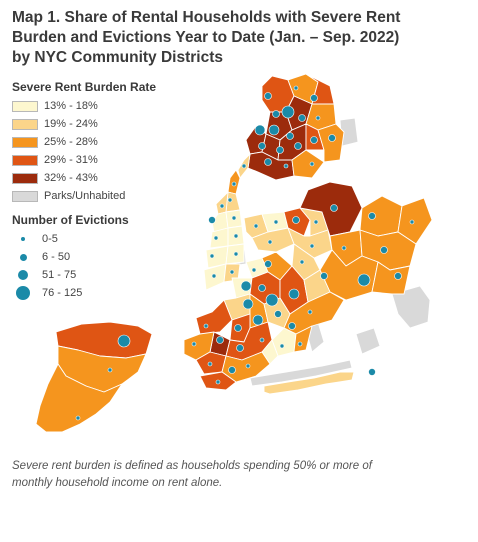 This screenshot has width=478, height=542. Describe the element at coordinates (87, 275) in the screenshot. I see `evictions-legend-item: 51 - 75` at that location.